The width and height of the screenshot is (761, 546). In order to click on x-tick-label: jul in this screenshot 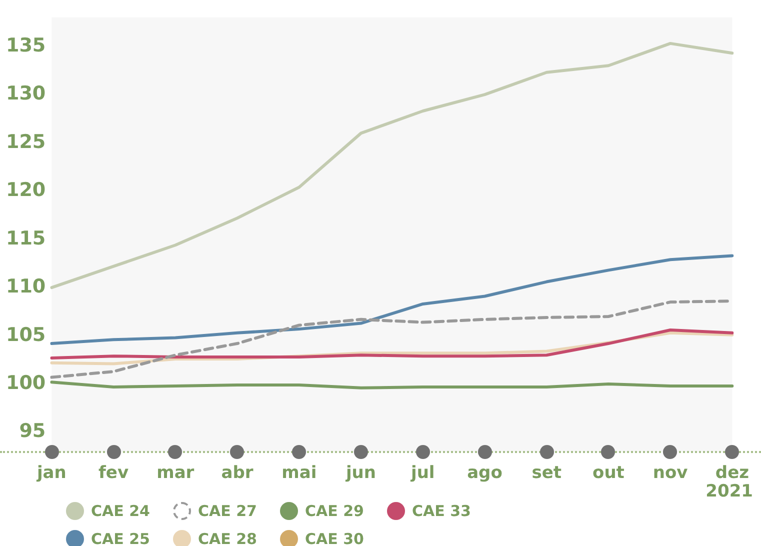, I will do `click(422, 473)`.